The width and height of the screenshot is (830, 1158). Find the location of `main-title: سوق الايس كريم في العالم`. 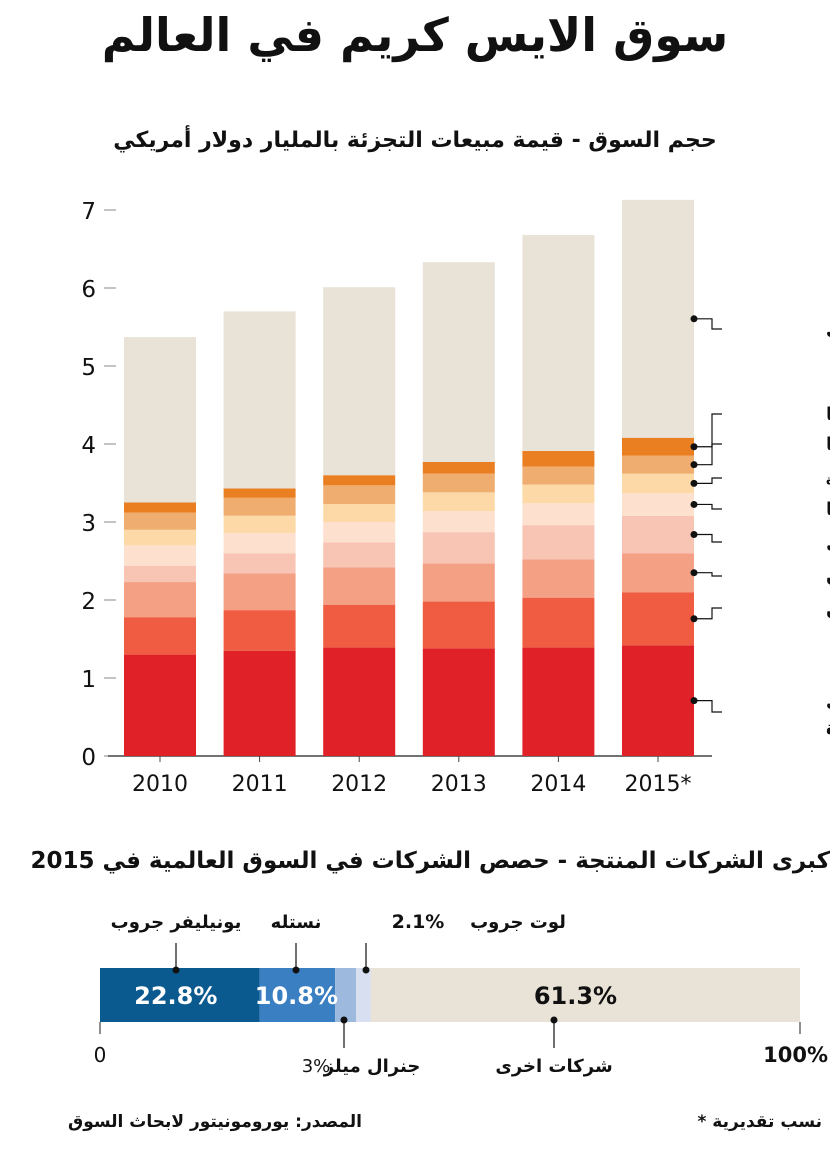

main-title: سوق الايس كريم في العالم is located at coordinates (415, 35).